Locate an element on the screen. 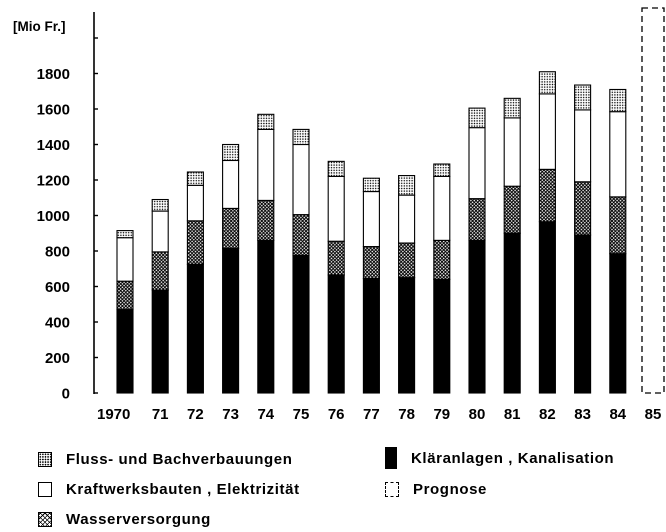 The image size is (666, 532). y-tick-label: 1800 is located at coordinates (53, 74).